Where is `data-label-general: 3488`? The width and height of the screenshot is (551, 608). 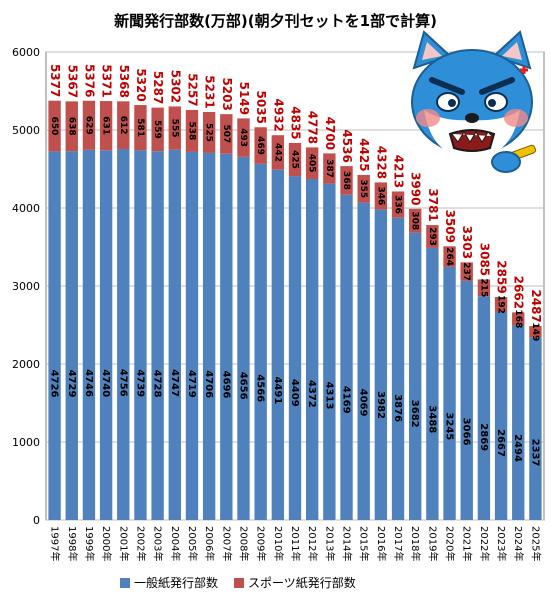
data-label-general: 3488 is located at coordinates (431, 419).